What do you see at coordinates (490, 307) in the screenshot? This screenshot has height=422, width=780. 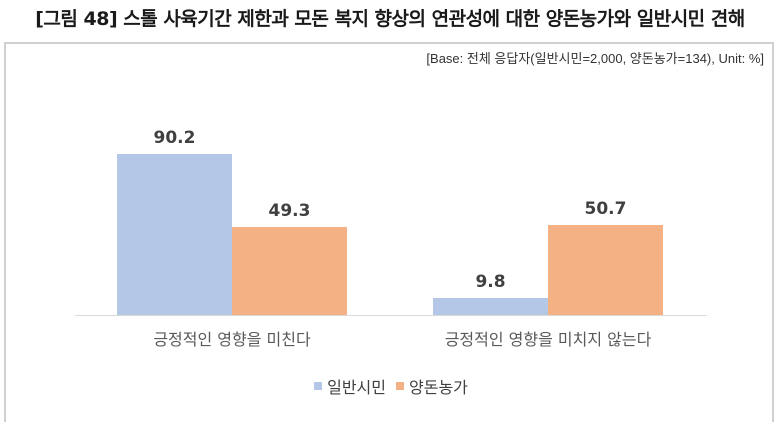 I see `bar-general-public-not-positive` at bounding box center [490, 307].